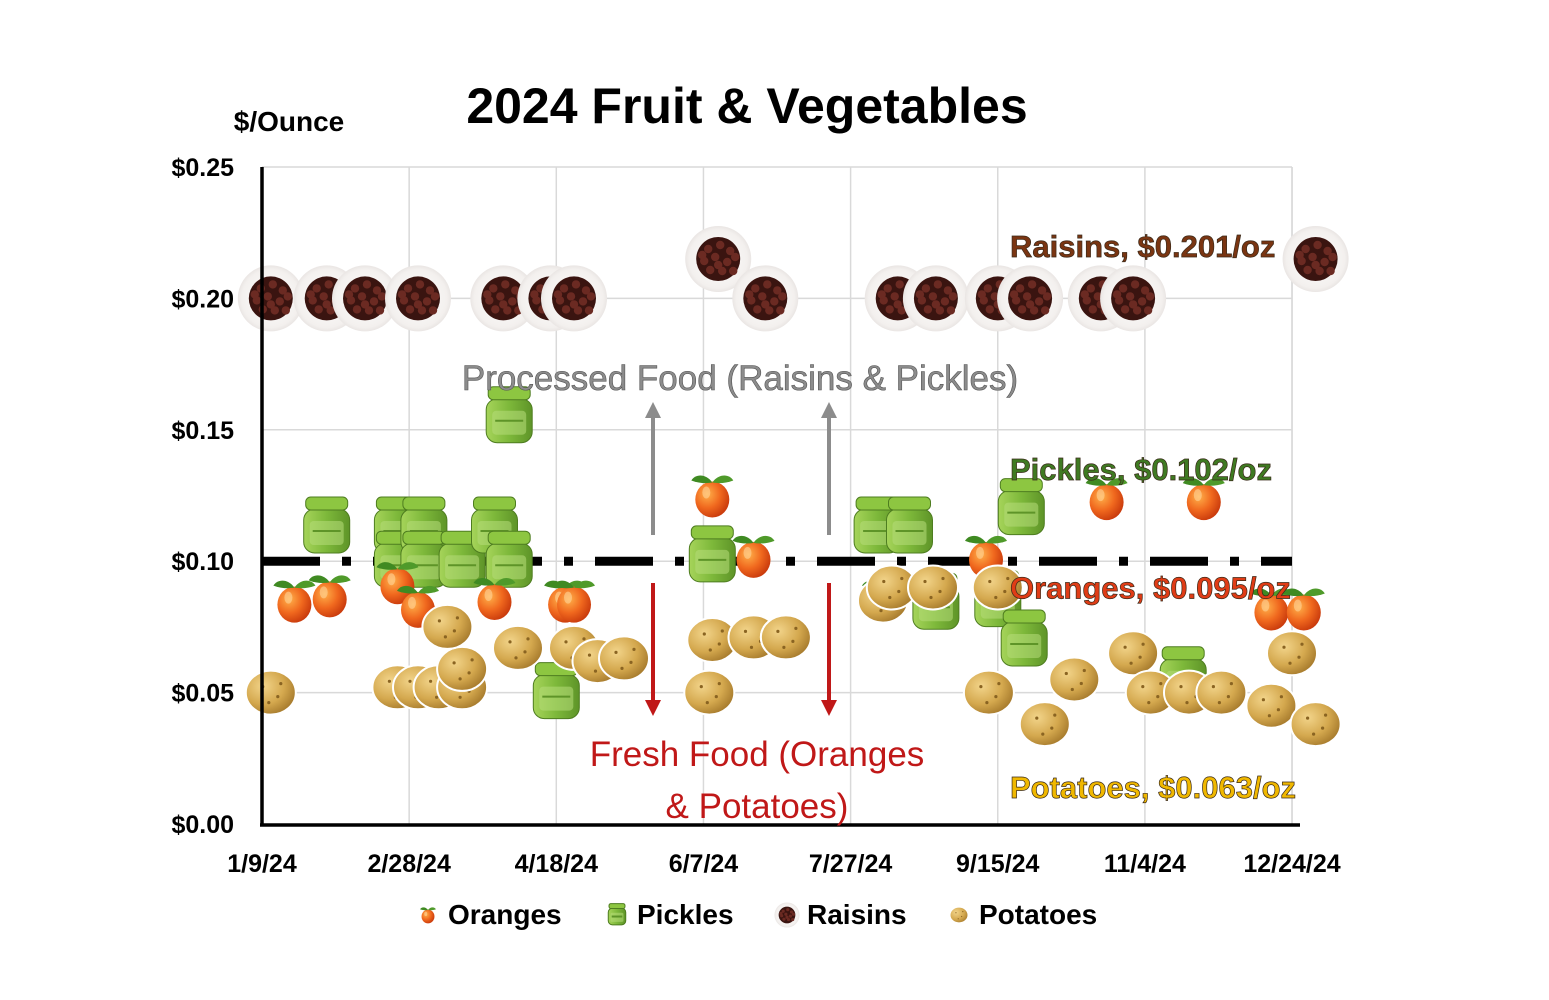  I want to click on legend-label: Potatoes, so click(1038, 914).